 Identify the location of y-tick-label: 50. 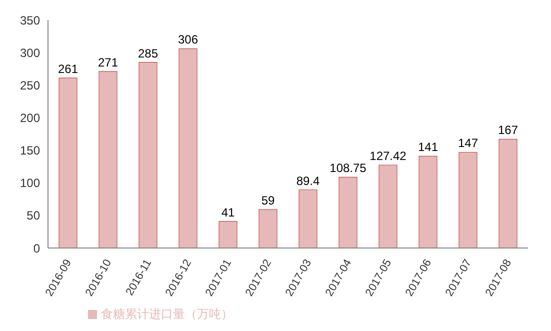
(33, 215).